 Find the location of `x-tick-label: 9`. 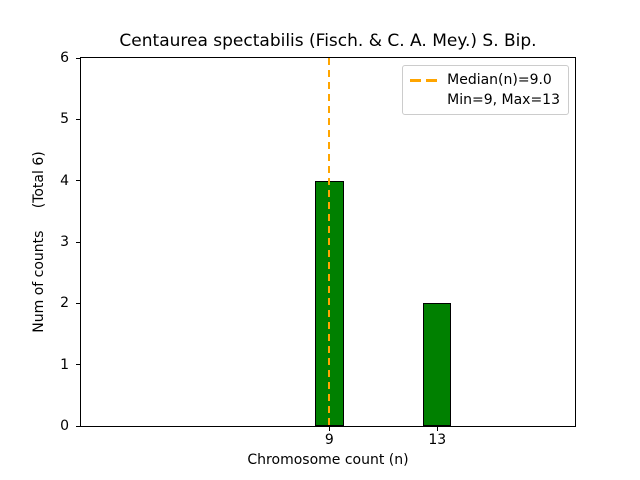

x-tick-label: 9 is located at coordinates (329, 440).